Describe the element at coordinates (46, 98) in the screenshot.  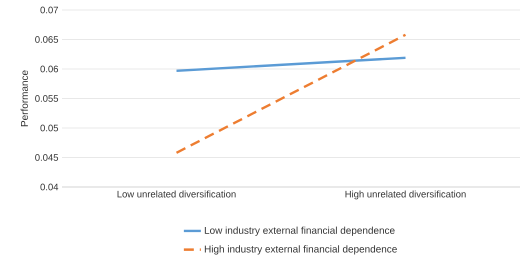
I see `y-tick-label: 0.055` at that location.